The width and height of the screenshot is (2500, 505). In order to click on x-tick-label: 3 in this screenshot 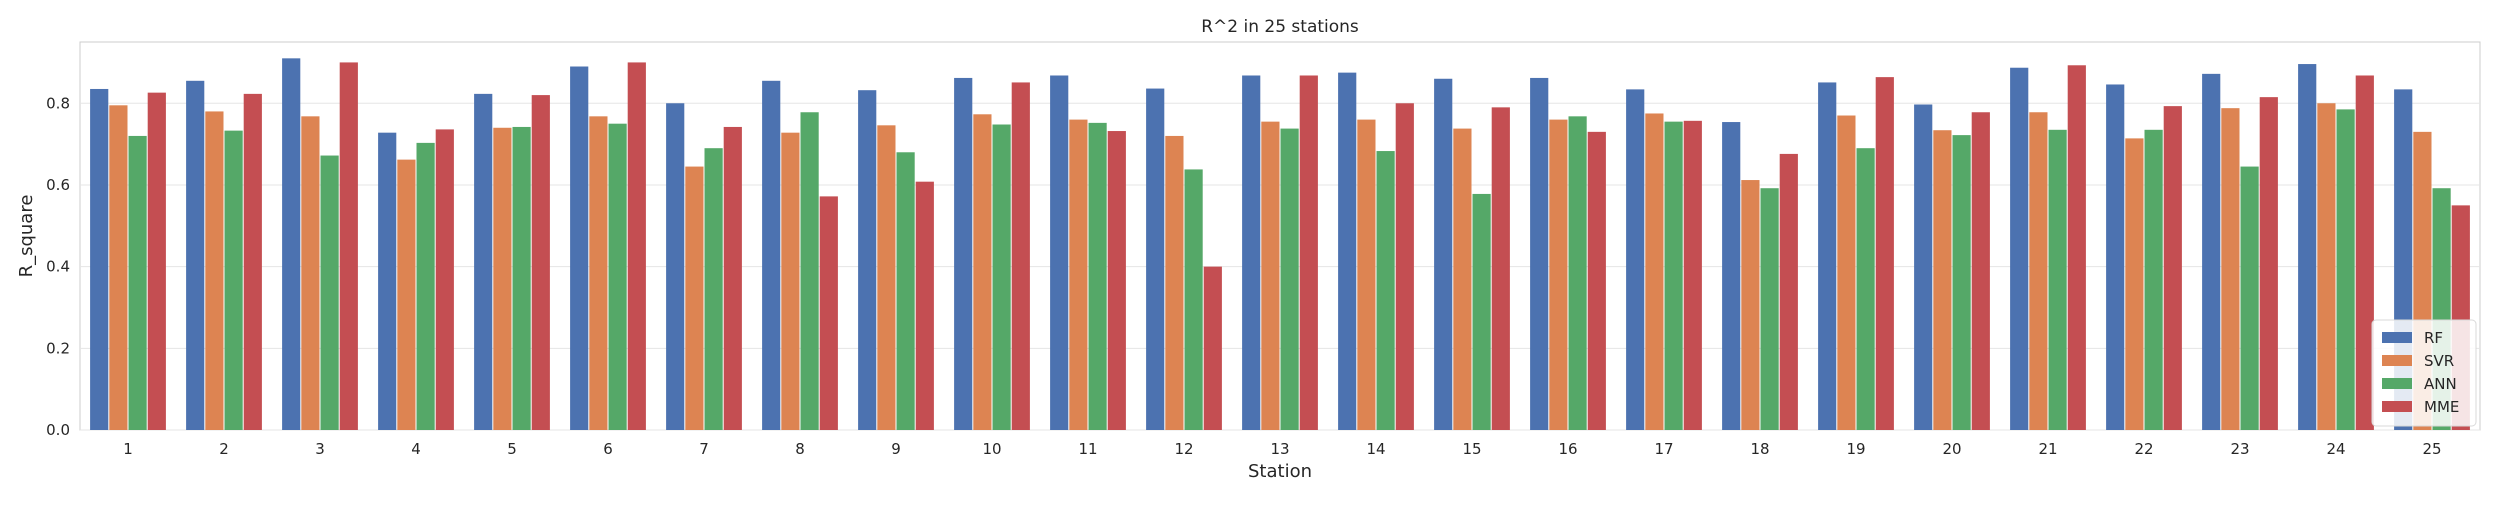, I will do `click(320, 449)`.